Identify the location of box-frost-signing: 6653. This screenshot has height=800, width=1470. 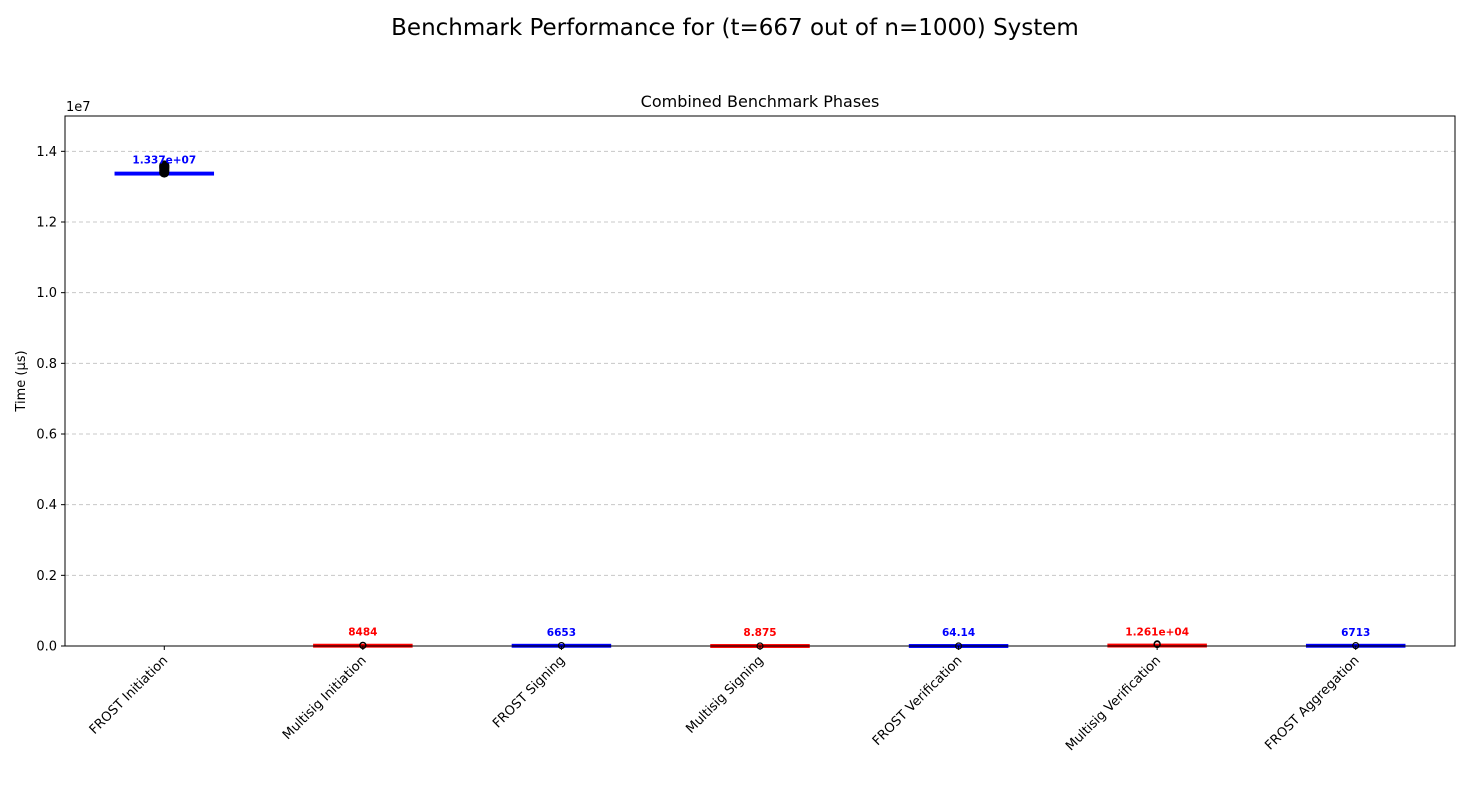
(561, 638).